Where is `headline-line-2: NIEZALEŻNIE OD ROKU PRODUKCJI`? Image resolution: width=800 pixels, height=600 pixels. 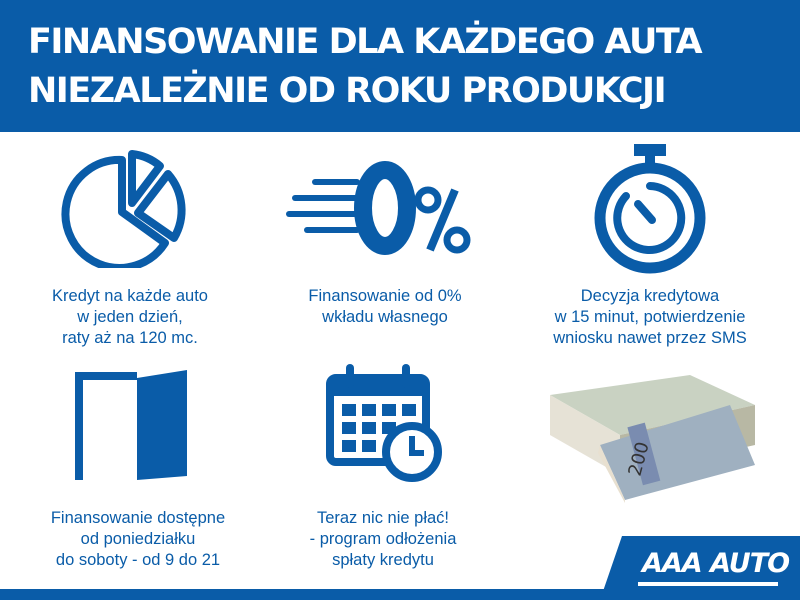 headline-line-2: NIEZALEŻNIE OD ROKU PRODUKCJI is located at coordinates (347, 91).